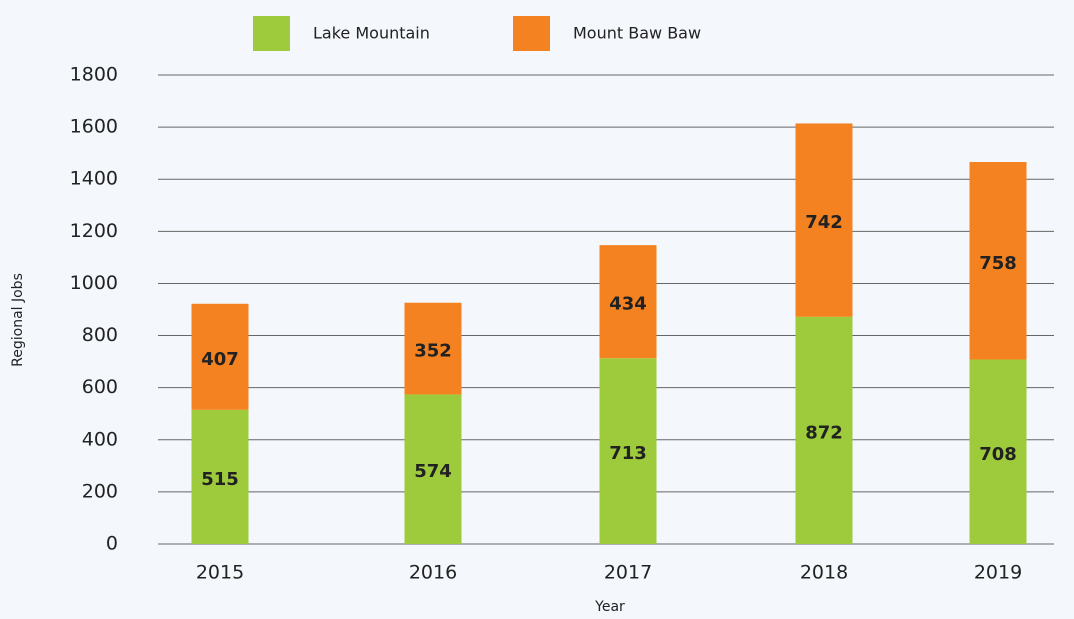 The image size is (1074, 619). Describe the element at coordinates (100, 439) in the screenshot. I see `y-tick-label: 400` at that location.